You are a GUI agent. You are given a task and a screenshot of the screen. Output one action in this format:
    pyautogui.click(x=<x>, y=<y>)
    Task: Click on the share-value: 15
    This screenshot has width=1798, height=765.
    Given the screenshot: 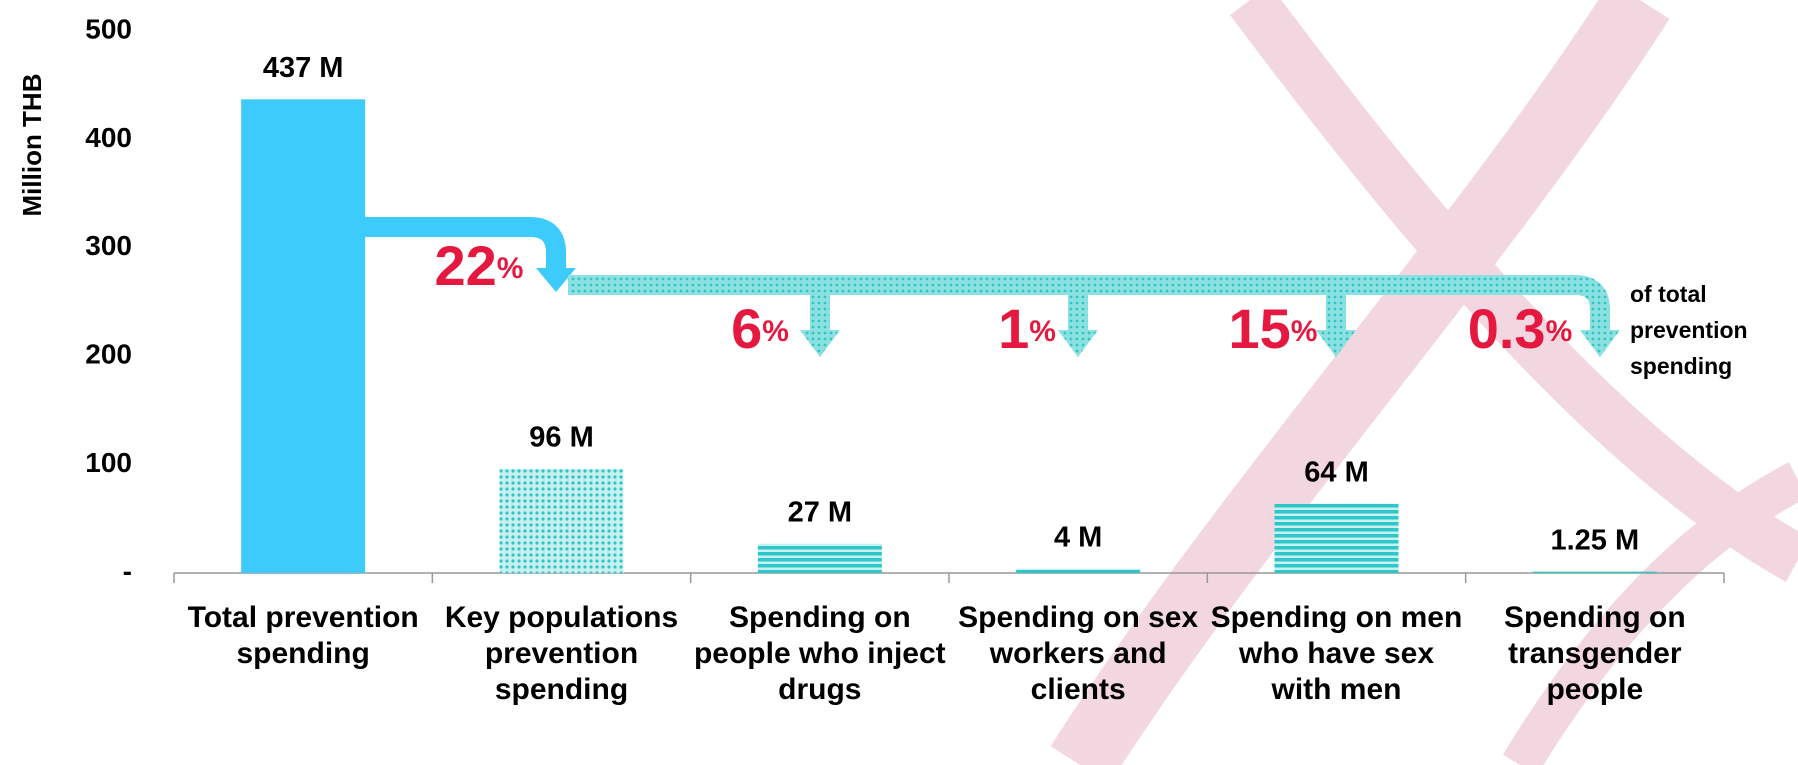 What is the action you would take?
    pyautogui.click(x=1260, y=328)
    